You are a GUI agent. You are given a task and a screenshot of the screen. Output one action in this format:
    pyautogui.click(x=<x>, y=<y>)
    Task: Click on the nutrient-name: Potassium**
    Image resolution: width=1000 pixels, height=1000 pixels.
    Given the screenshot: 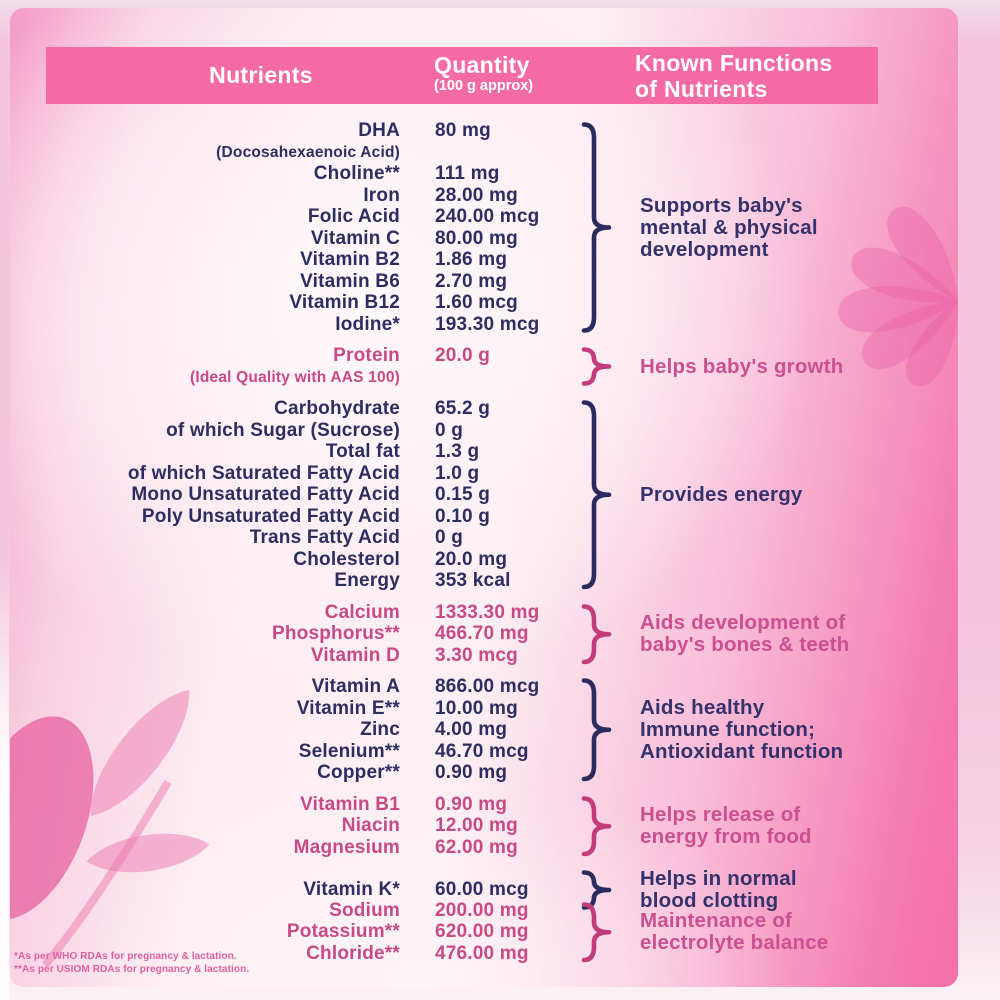 What is the action you would take?
    pyautogui.click(x=343, y=931)
    